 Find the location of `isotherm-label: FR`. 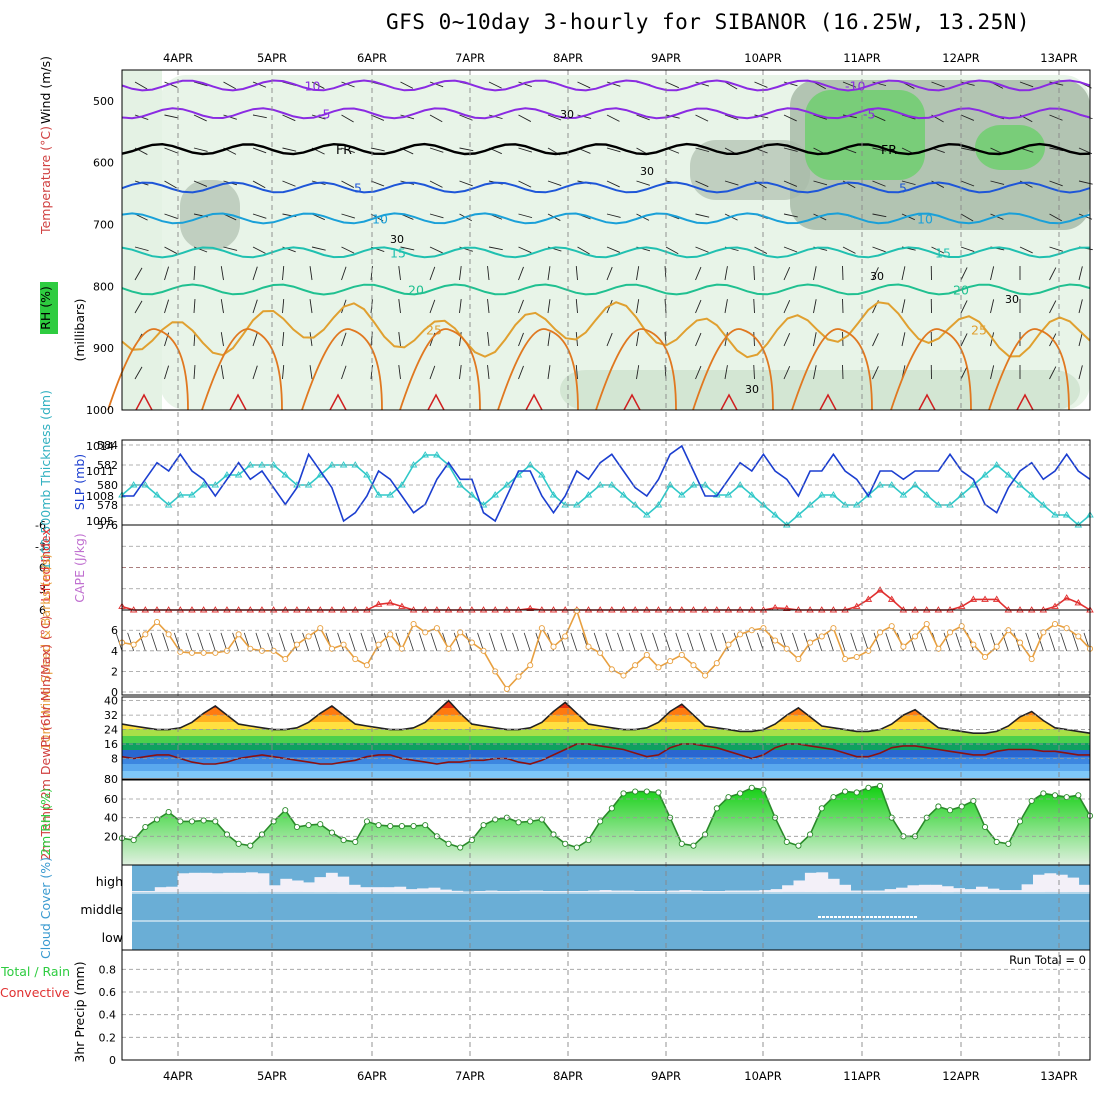

isotherm-label: FR is located at coordinates (344, 149).